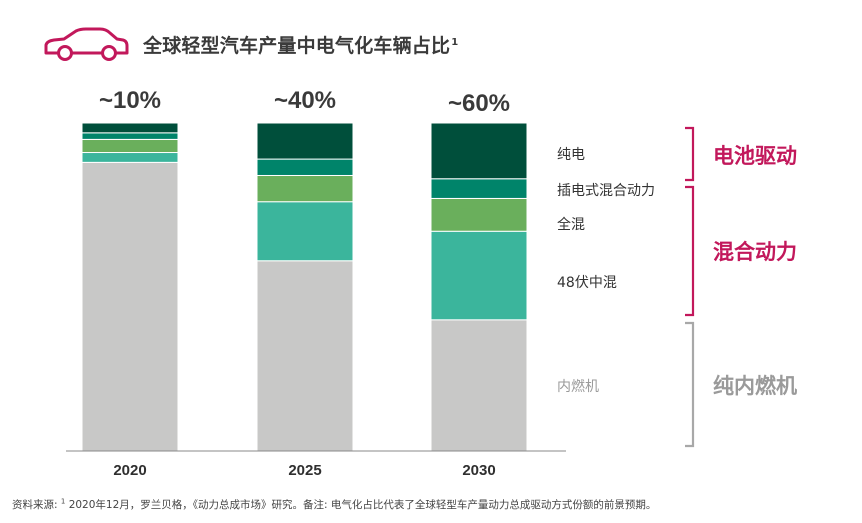 This screenshot has height=523, width=862. I want to click on total-label-2030: ~60%, so click(479, 103).